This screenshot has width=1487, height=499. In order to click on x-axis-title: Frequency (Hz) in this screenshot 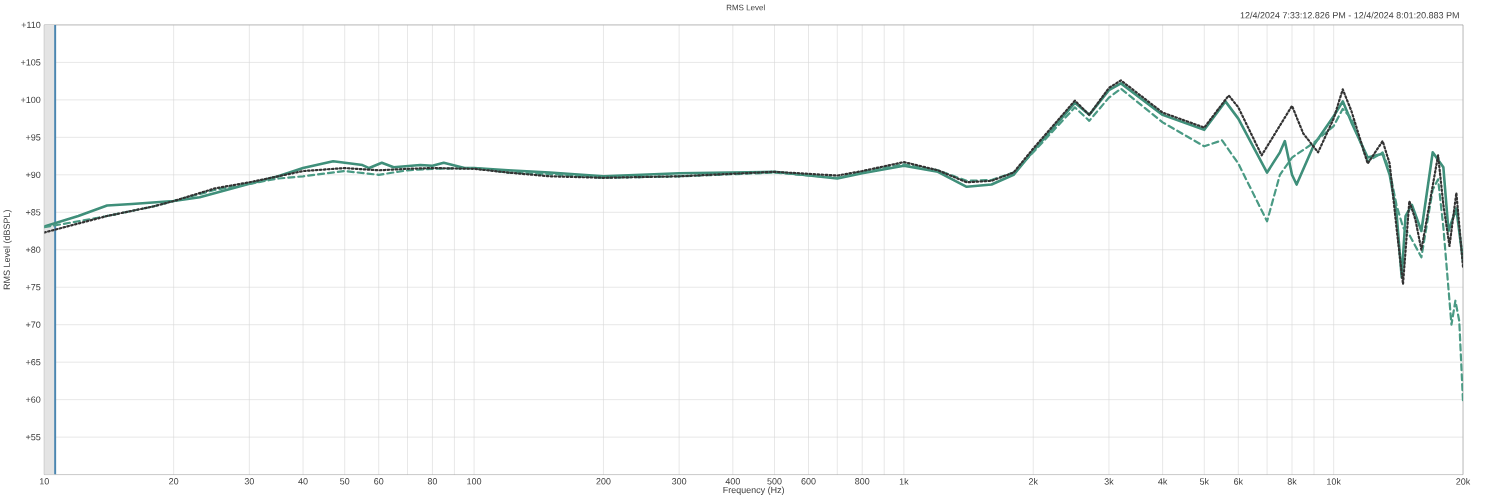, I will do `click(753, 491)`.